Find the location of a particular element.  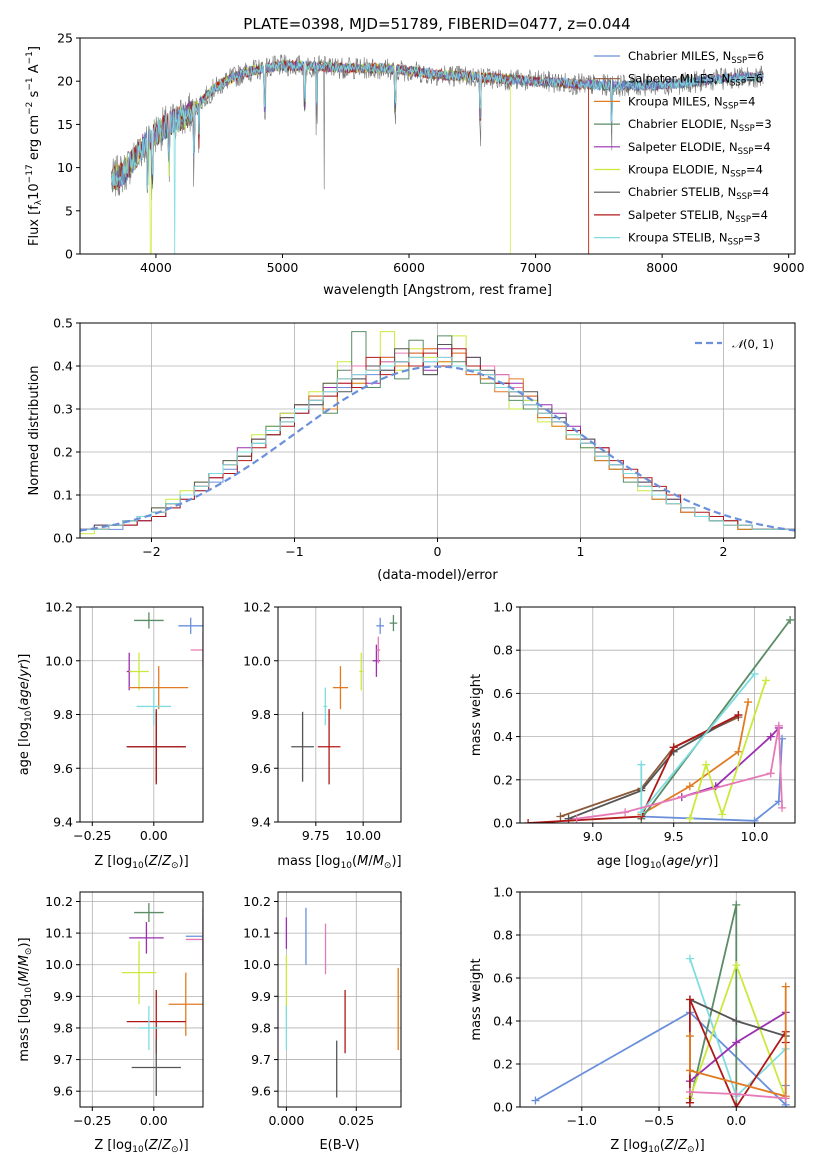

y-tick-label: 0.1 is located at coordinates (63, 495).